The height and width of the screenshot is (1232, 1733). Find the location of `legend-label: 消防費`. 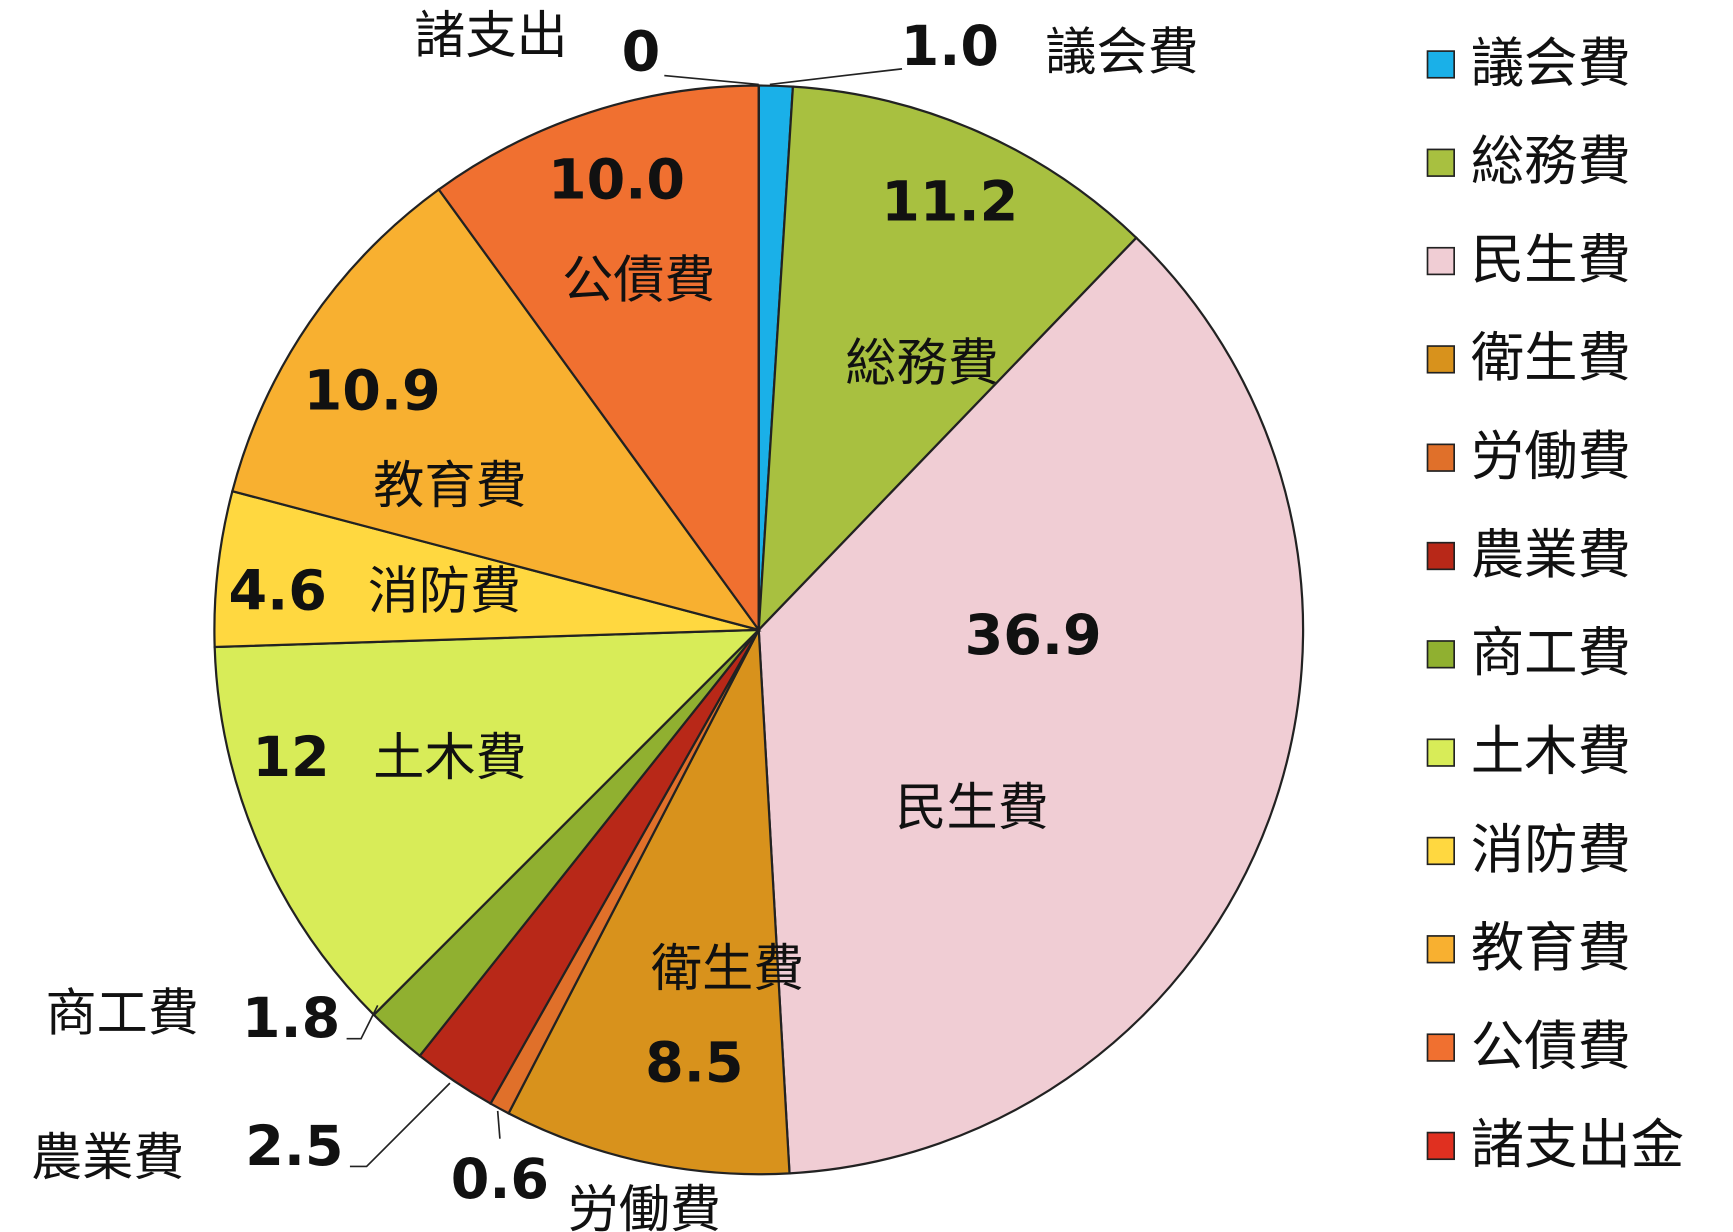

legend-label: 消防費 is located at coordinates (1551, 850).